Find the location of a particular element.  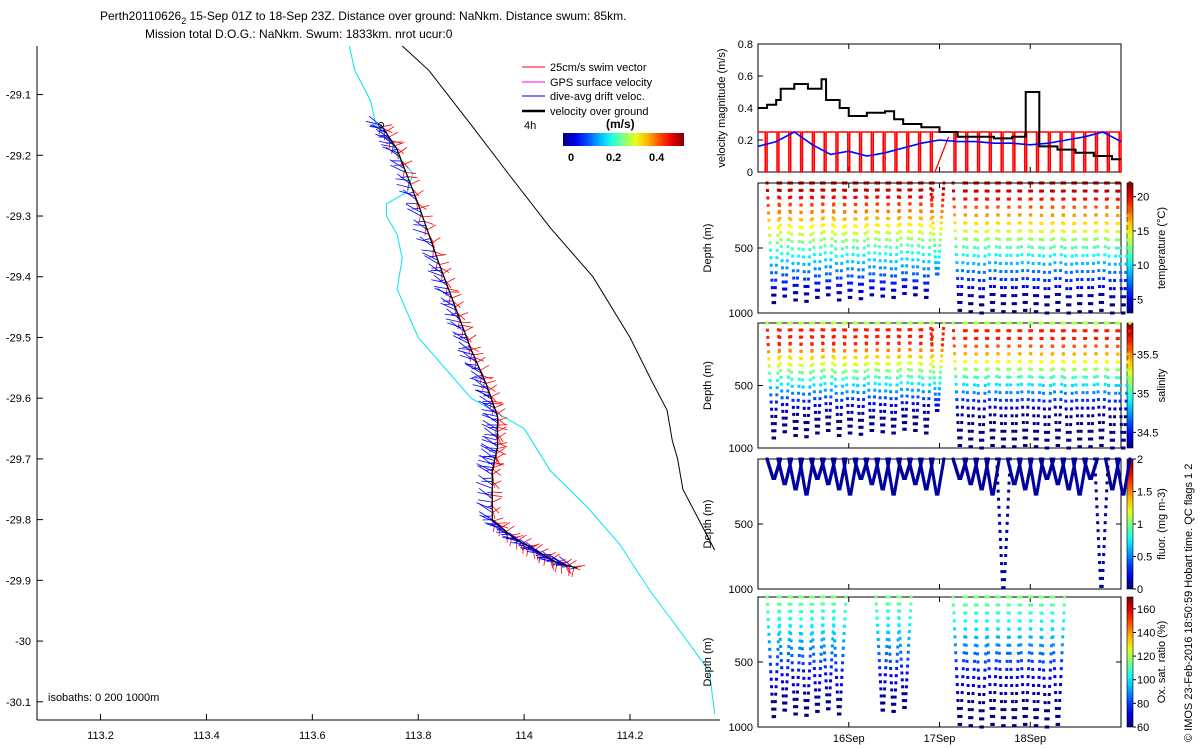

temperature-cbar-label: 10 is located at coordinates (1143, 266).